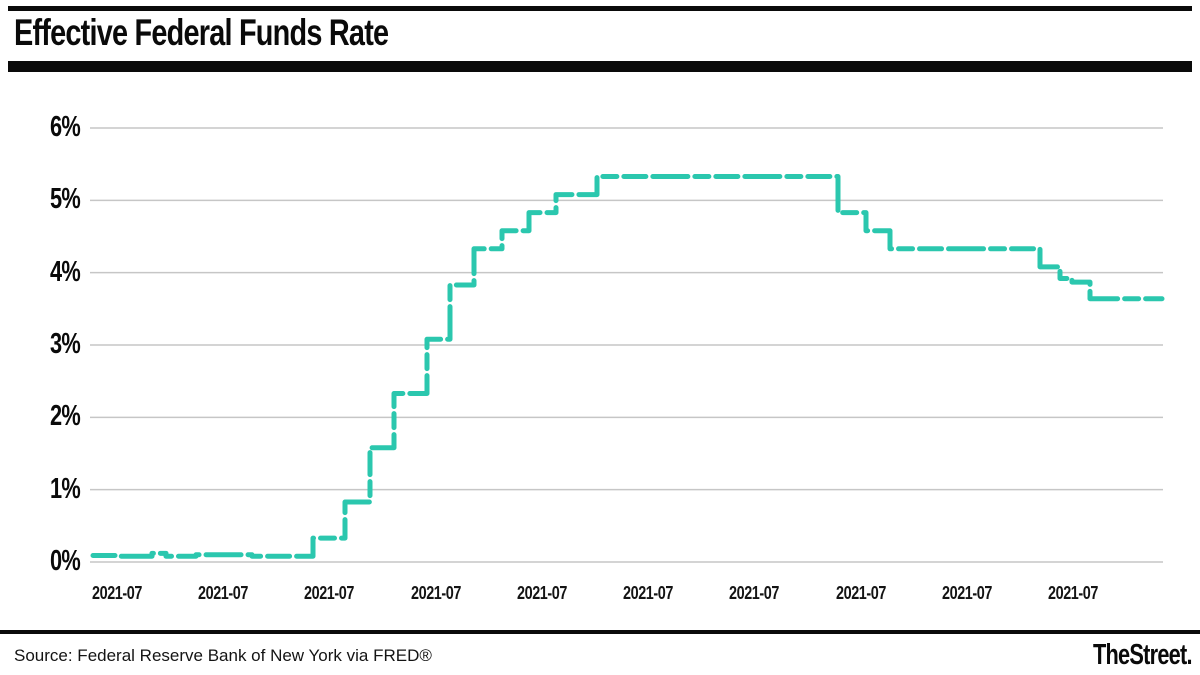  Describe the element at coordinates (65, 488) in the screenshot. I see `y-tick-label: 1%` at that location.